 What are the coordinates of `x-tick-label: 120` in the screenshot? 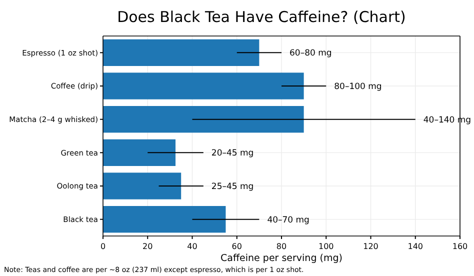 It's located at (370, 246).